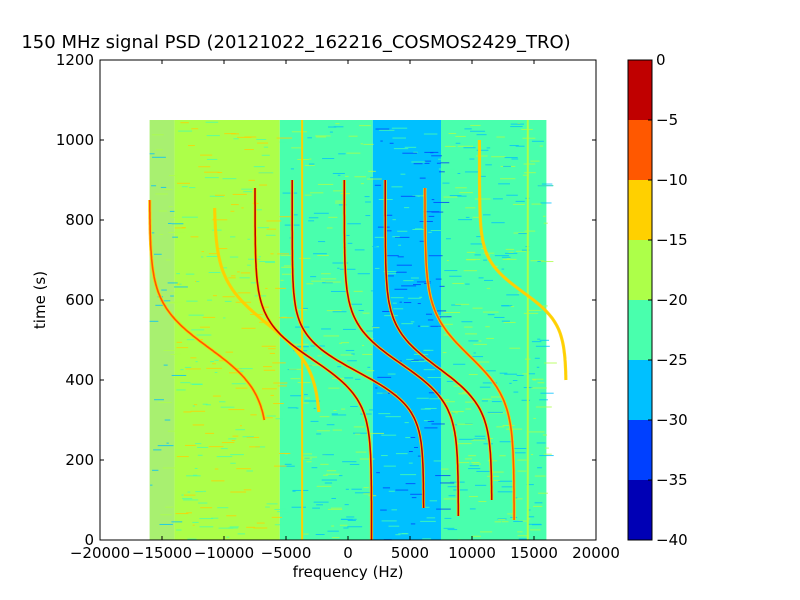 This screenshot has width=800, height=600. I want to click on x-tick-label: 0, so click(348, 553).